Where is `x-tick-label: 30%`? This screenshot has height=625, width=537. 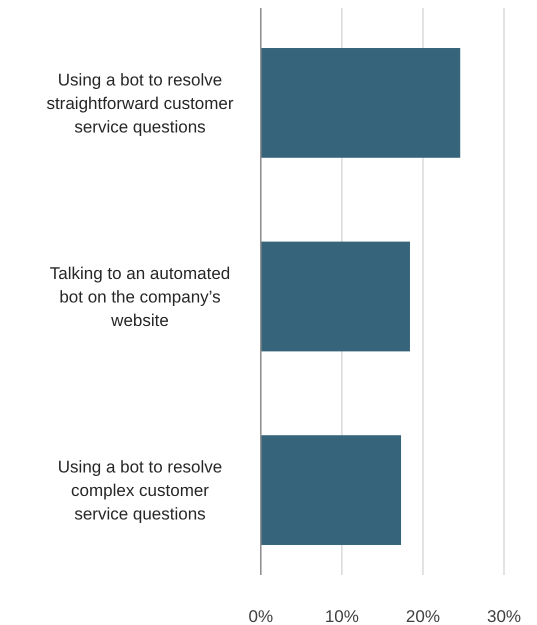 x-tick-label: 30% is located at coordinates (504, 616).